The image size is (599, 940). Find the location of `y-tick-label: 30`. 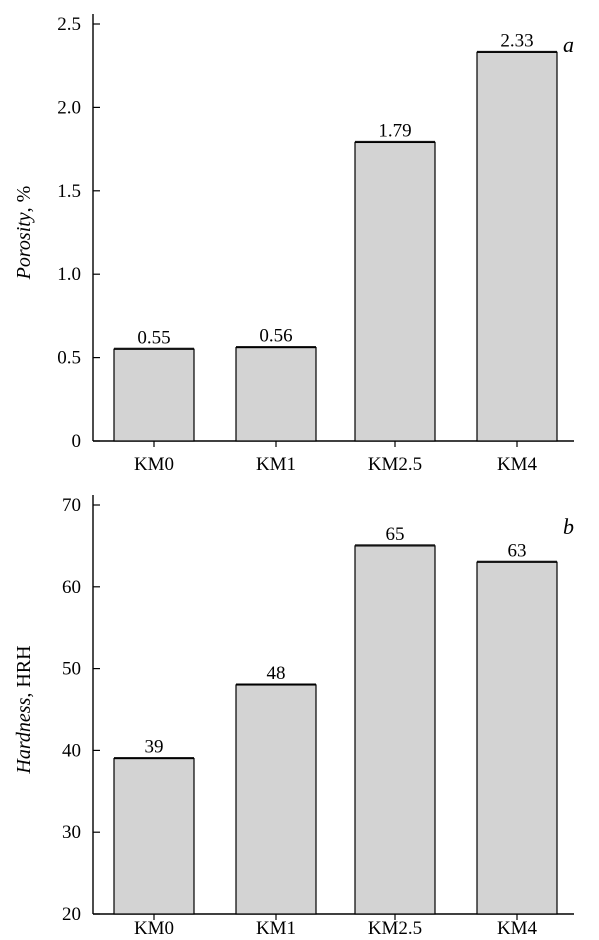

y-tick-label: 30 is located at coordinates (71, 832).